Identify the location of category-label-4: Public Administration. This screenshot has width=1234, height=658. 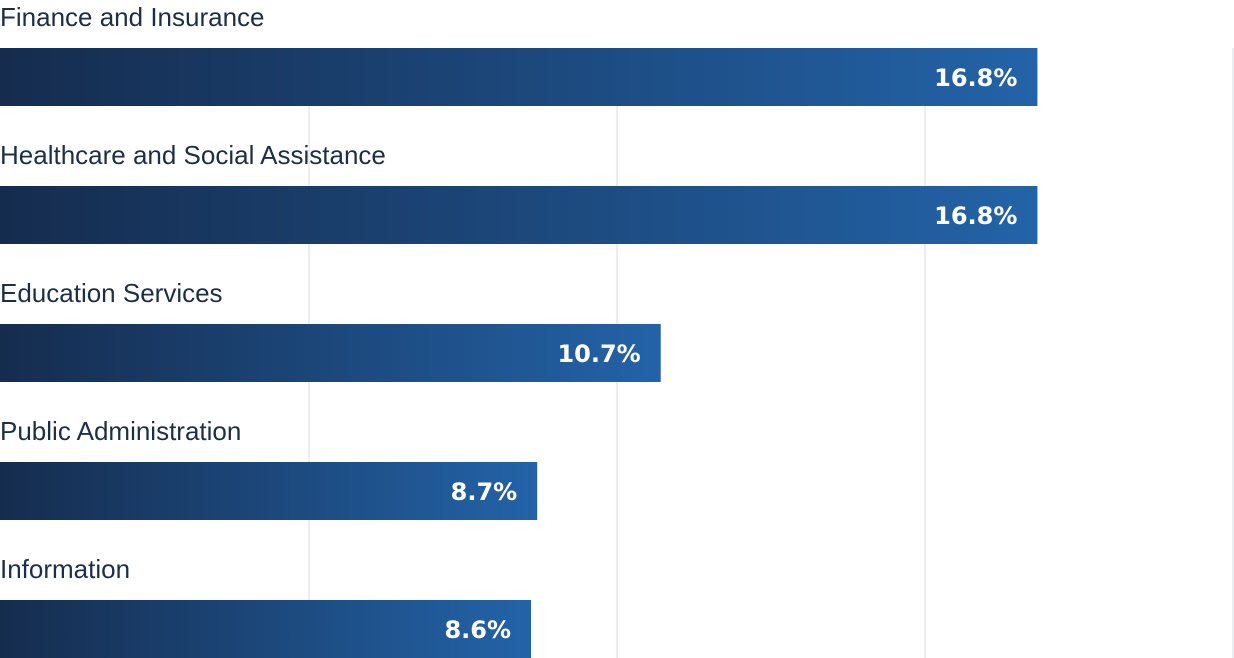
(120, 431).